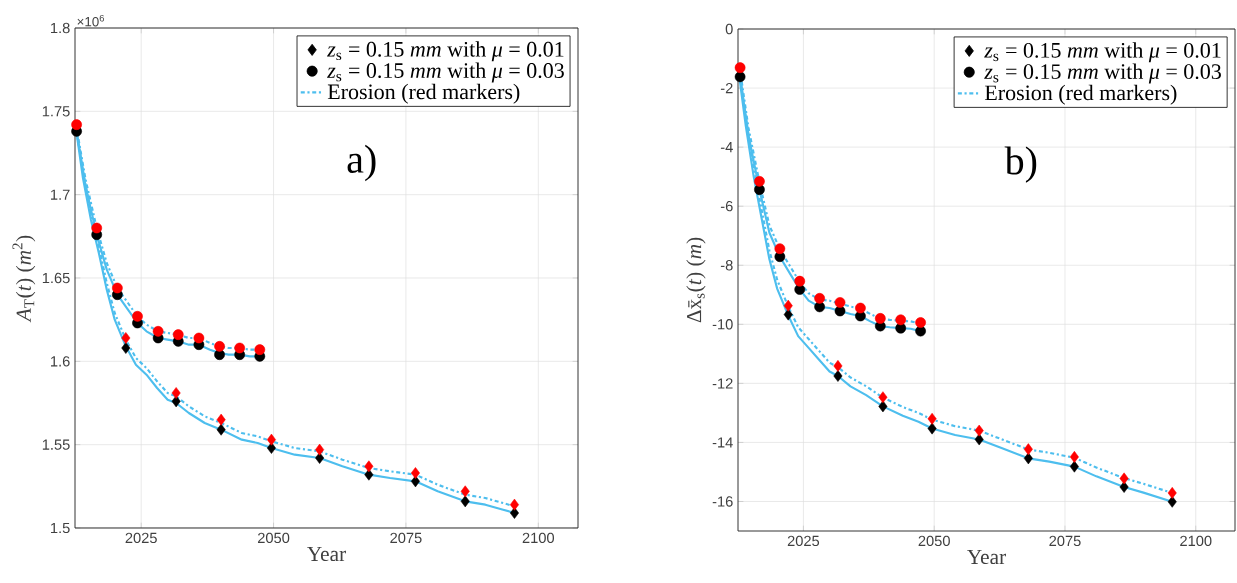 This screenshot has width=1237, height=583. What do you see at coordinates (56, 444) in the screenshot?
I see `y-tick-label: 1.55` at bounding box center [56, 444].